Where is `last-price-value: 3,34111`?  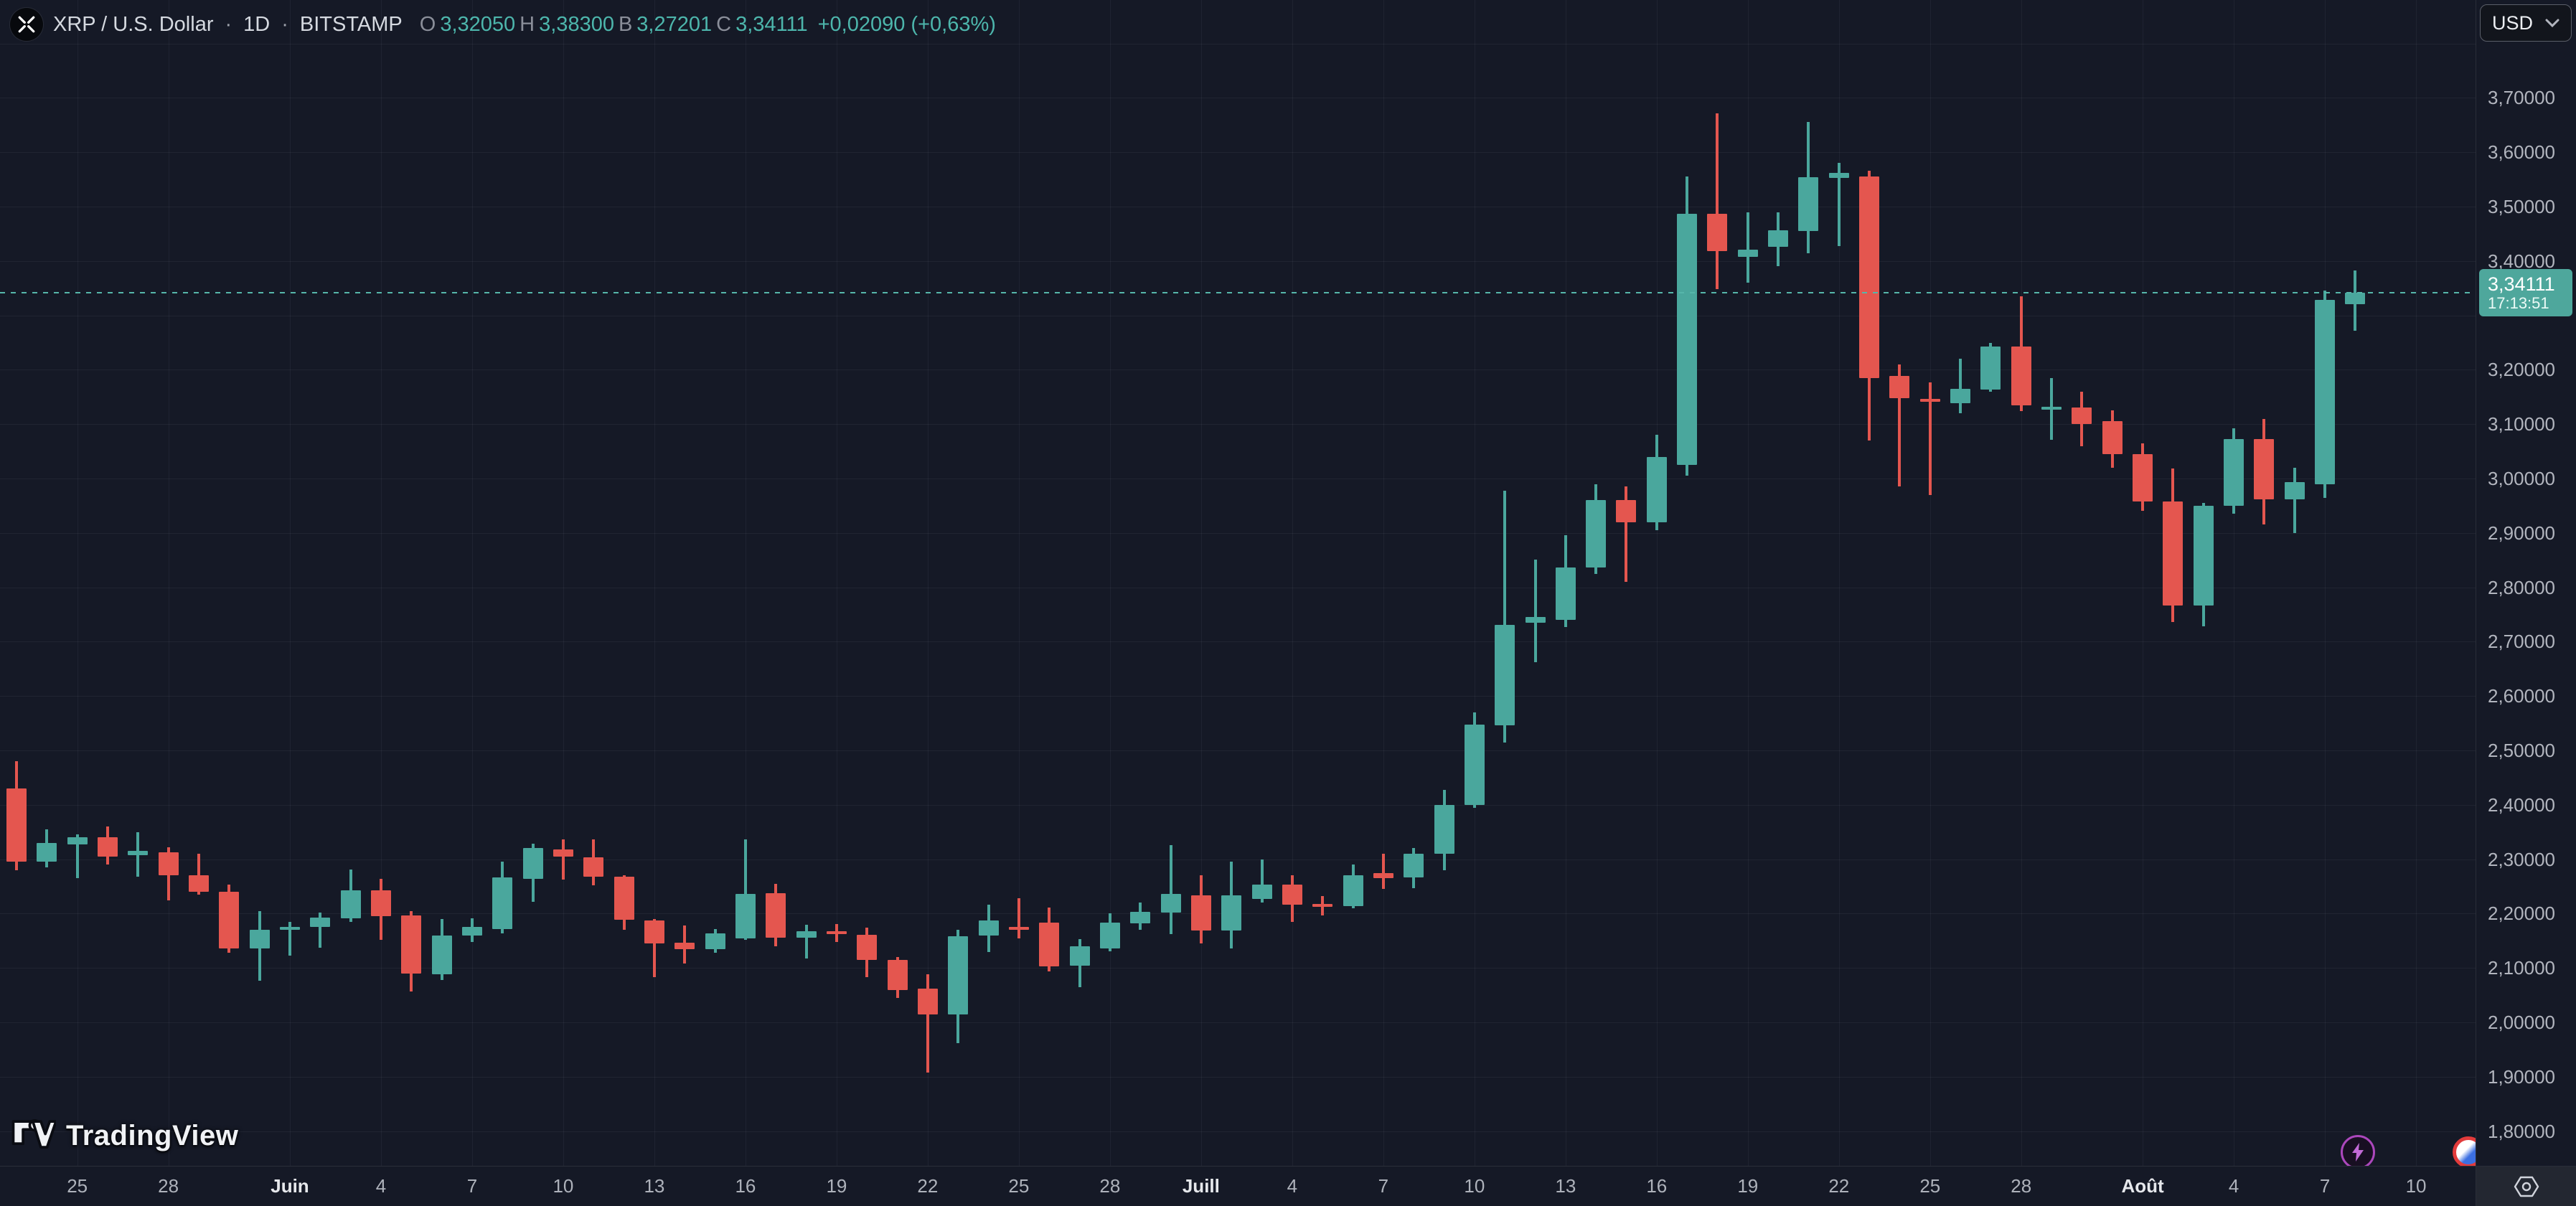 last-price-value: 3,34111 is located at coordinates (2521, 284).